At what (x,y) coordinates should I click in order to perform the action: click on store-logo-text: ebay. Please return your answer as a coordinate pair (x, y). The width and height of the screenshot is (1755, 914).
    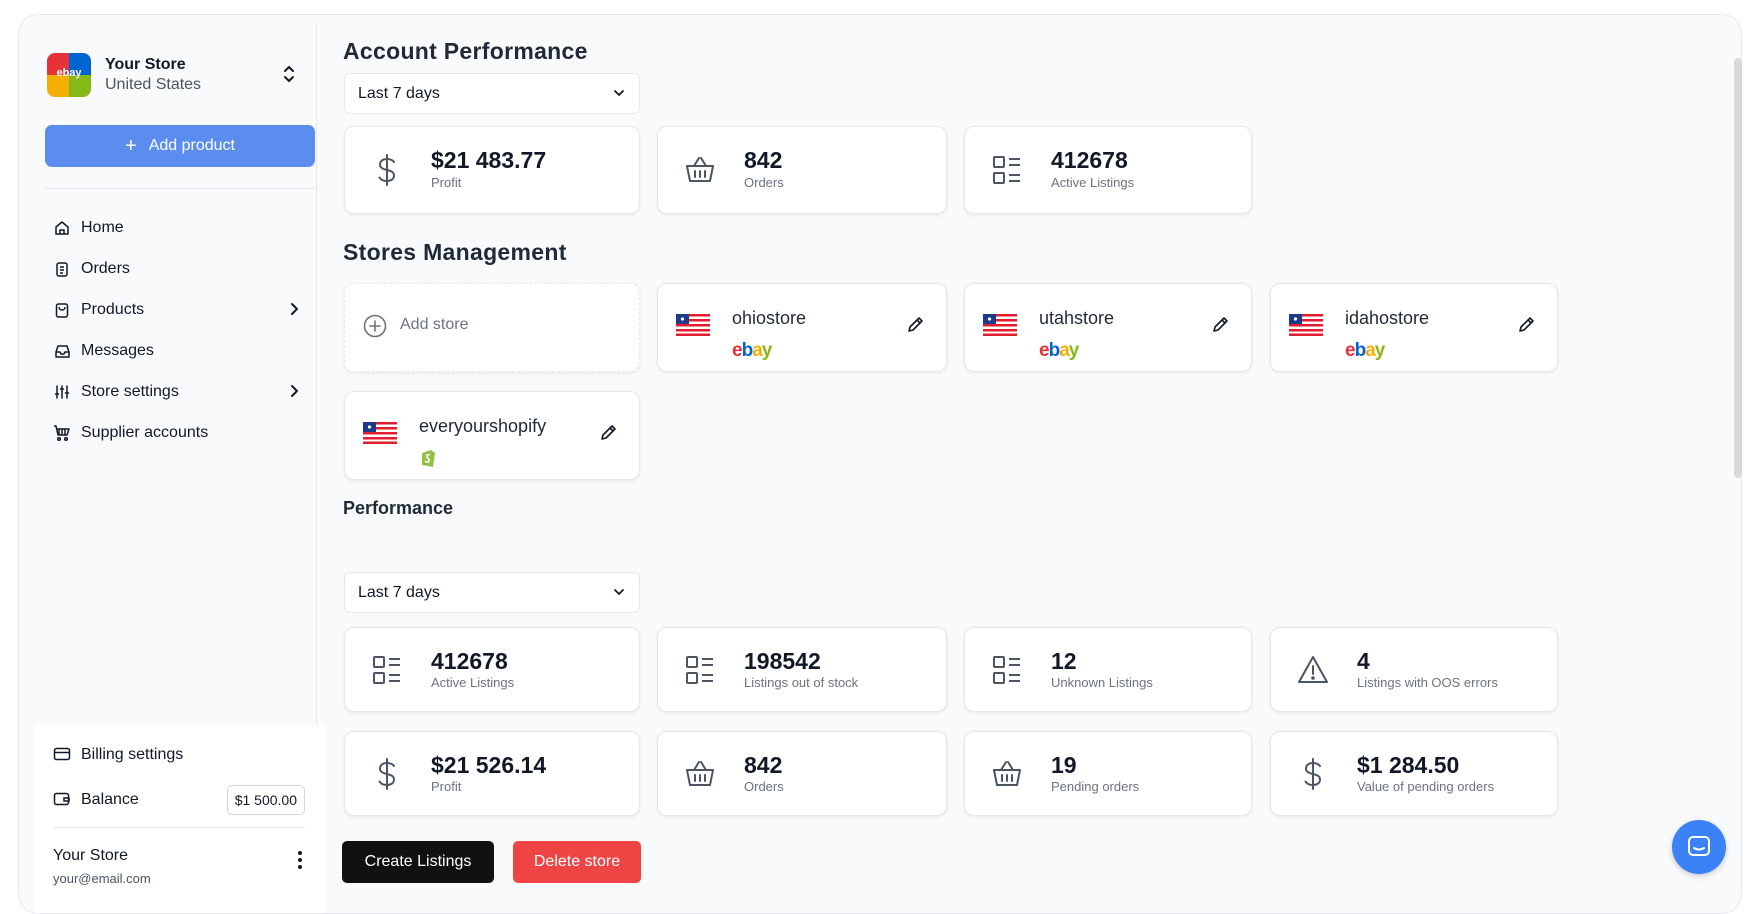
    Looking at the image, I should click on (69, 73).